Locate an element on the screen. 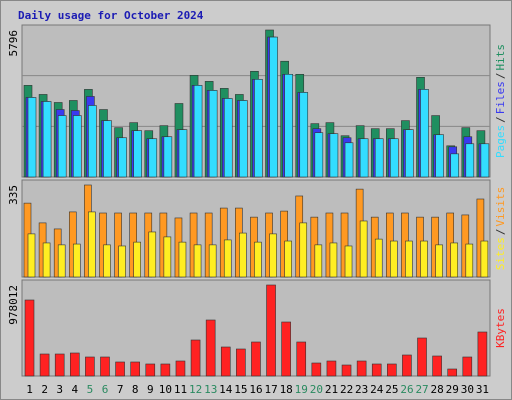 This screenshot has height=400, width=512. x-tick-label: 23 is located at coordinates (361, 389).